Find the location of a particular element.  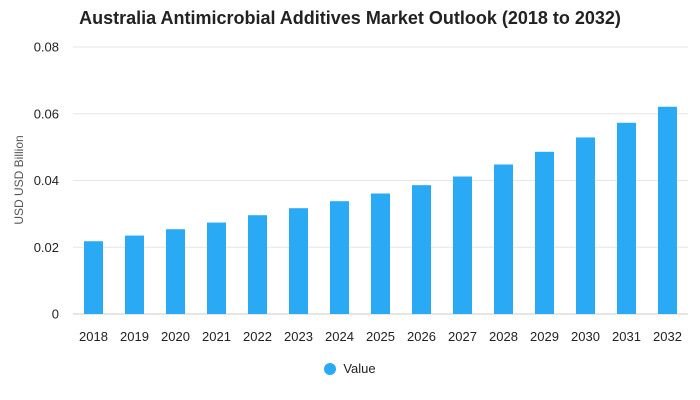

x-tick-label: 2032 is located at coordinates (667, 336).